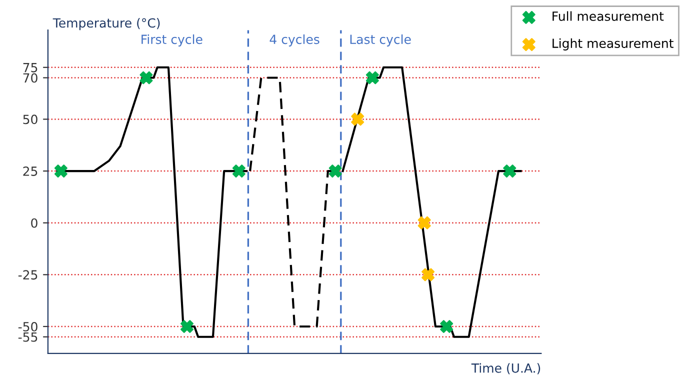 The width and height of the screenshot is (685, 376). What do you see at coordinates (28, 337) in the screenshot?
I see `y-tick-label: -55` at bounding box center [28, 337].